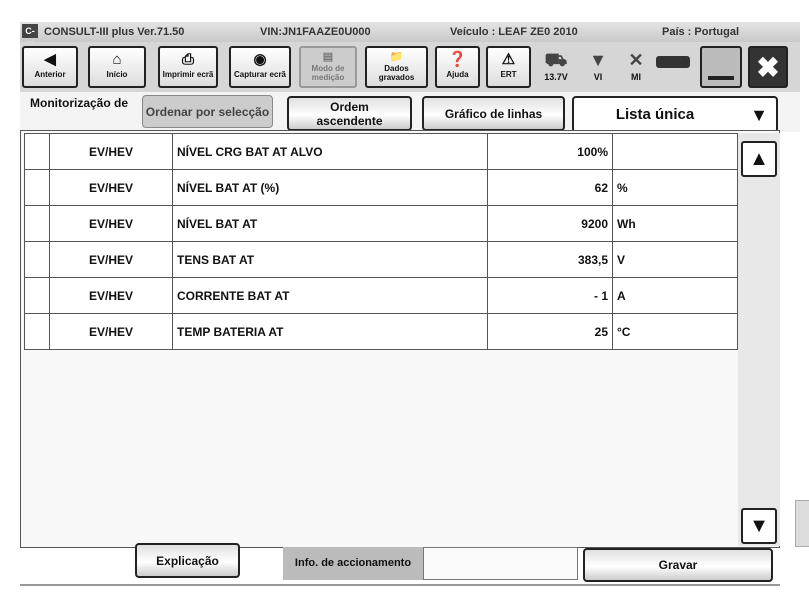 Image resolution: width=809 pixels, height=605 pixels. I want to click on mi-status: ✕ MI, so click(636, 65).